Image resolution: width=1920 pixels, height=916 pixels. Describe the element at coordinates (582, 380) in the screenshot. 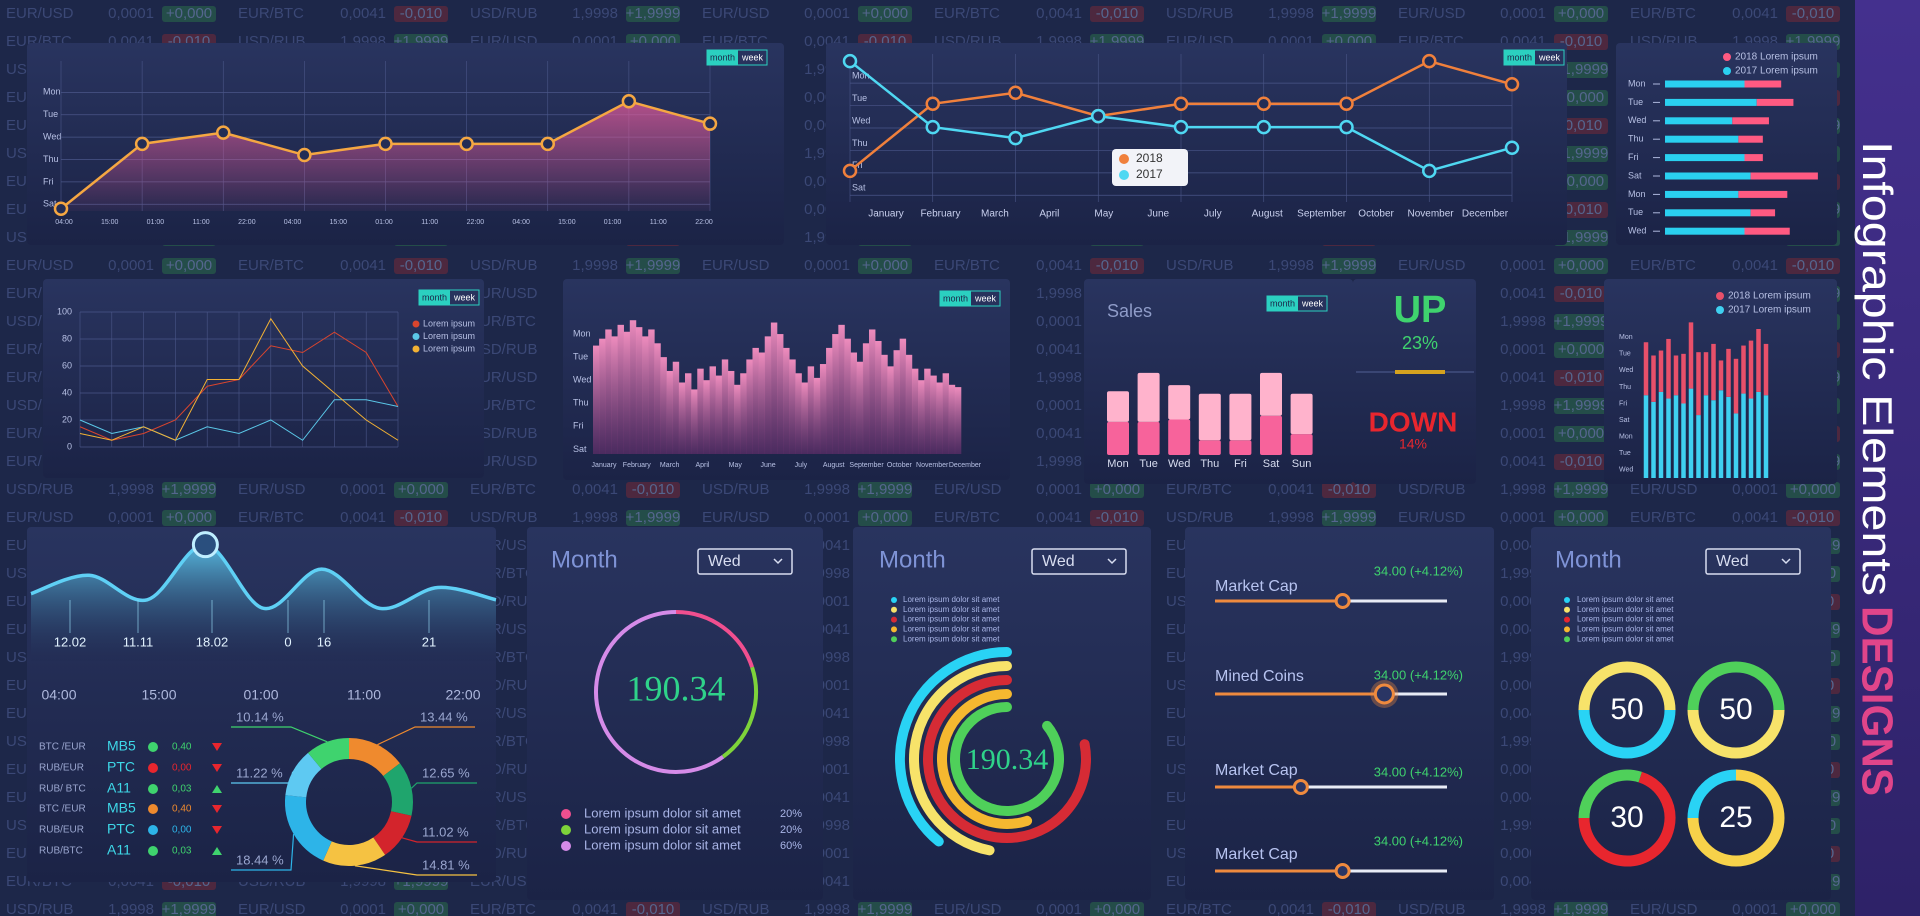

I see `y-tick-label: Wed` at that location.